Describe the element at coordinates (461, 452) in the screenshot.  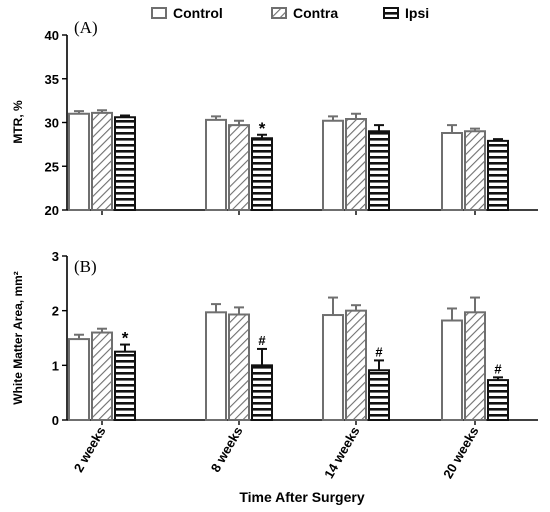
I see `x-tick-label: 20 weeks` at that location.